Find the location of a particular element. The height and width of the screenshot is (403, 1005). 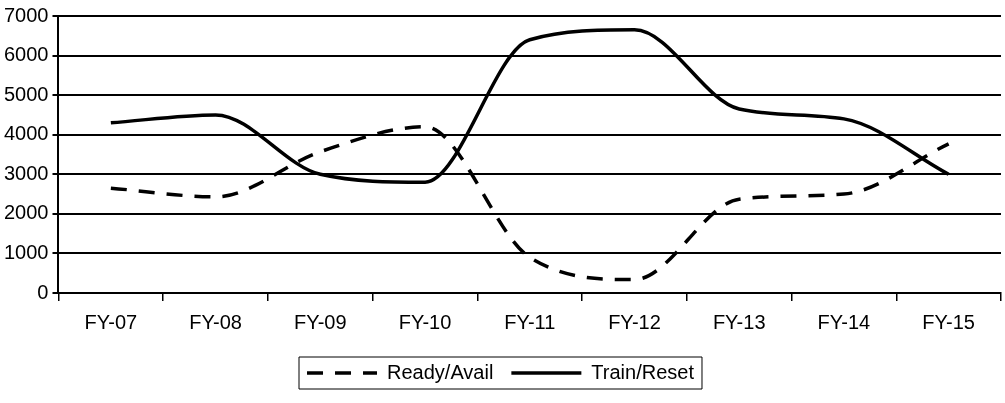

y-tick-label: 3000 is located at coordinates (26, 172).